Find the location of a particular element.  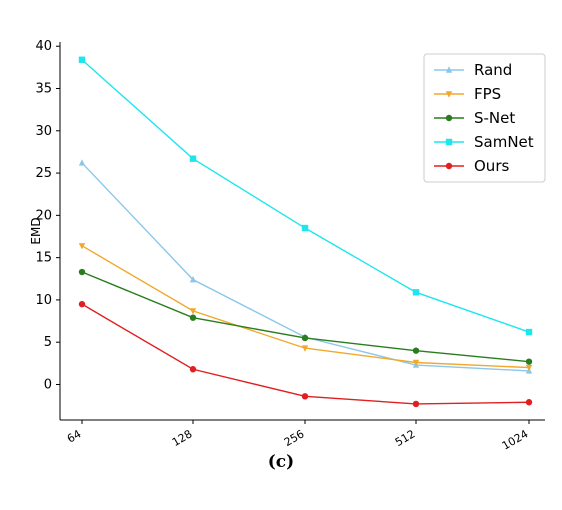

x-tick-label: 128 is located at coordinates (182, 438).